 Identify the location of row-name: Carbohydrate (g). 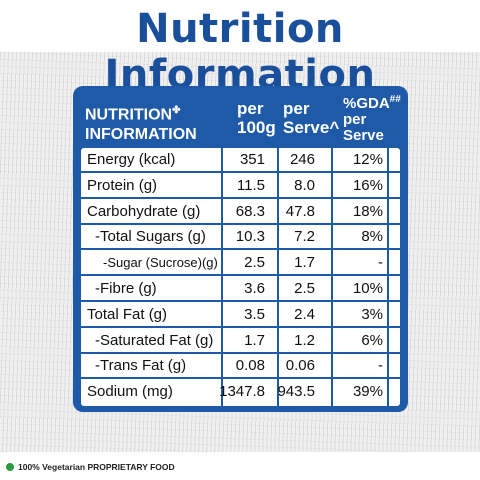
(144, 211).